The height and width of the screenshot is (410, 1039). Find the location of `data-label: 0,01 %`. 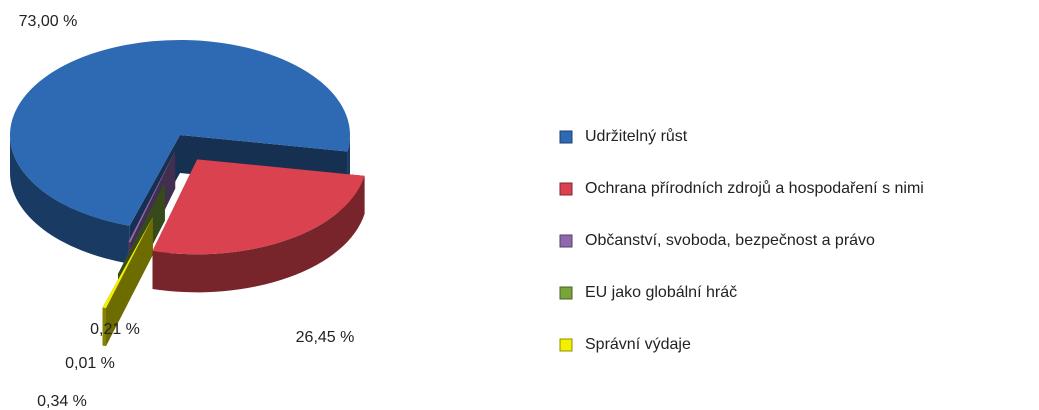

data-label: 0,01 % is located at coordinates (90, 363).